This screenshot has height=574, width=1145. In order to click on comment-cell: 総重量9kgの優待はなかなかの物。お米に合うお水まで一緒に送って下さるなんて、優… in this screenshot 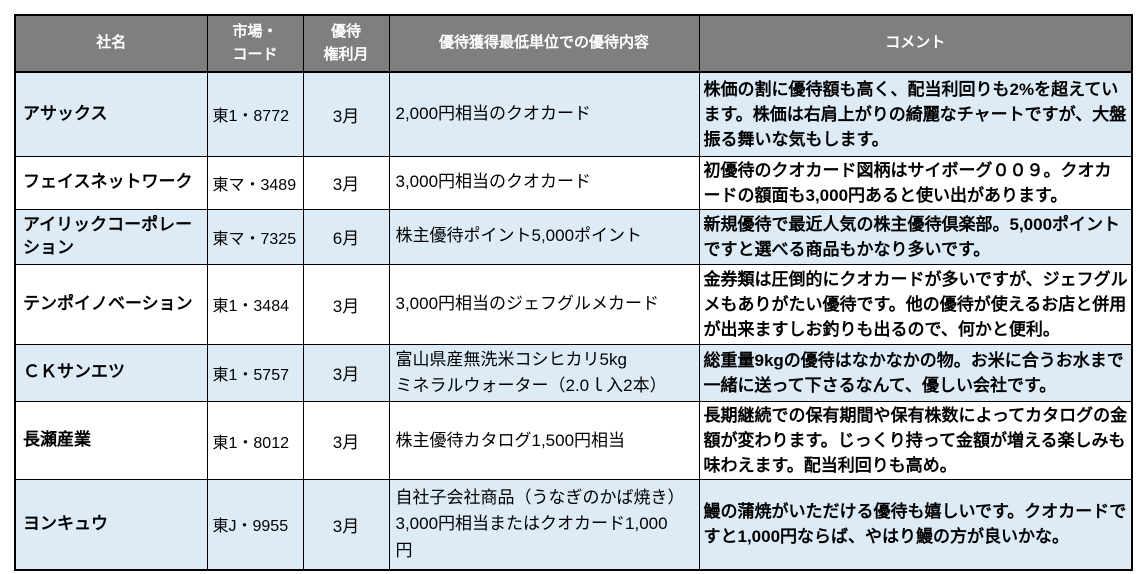, I will do `click(915, 373)`.